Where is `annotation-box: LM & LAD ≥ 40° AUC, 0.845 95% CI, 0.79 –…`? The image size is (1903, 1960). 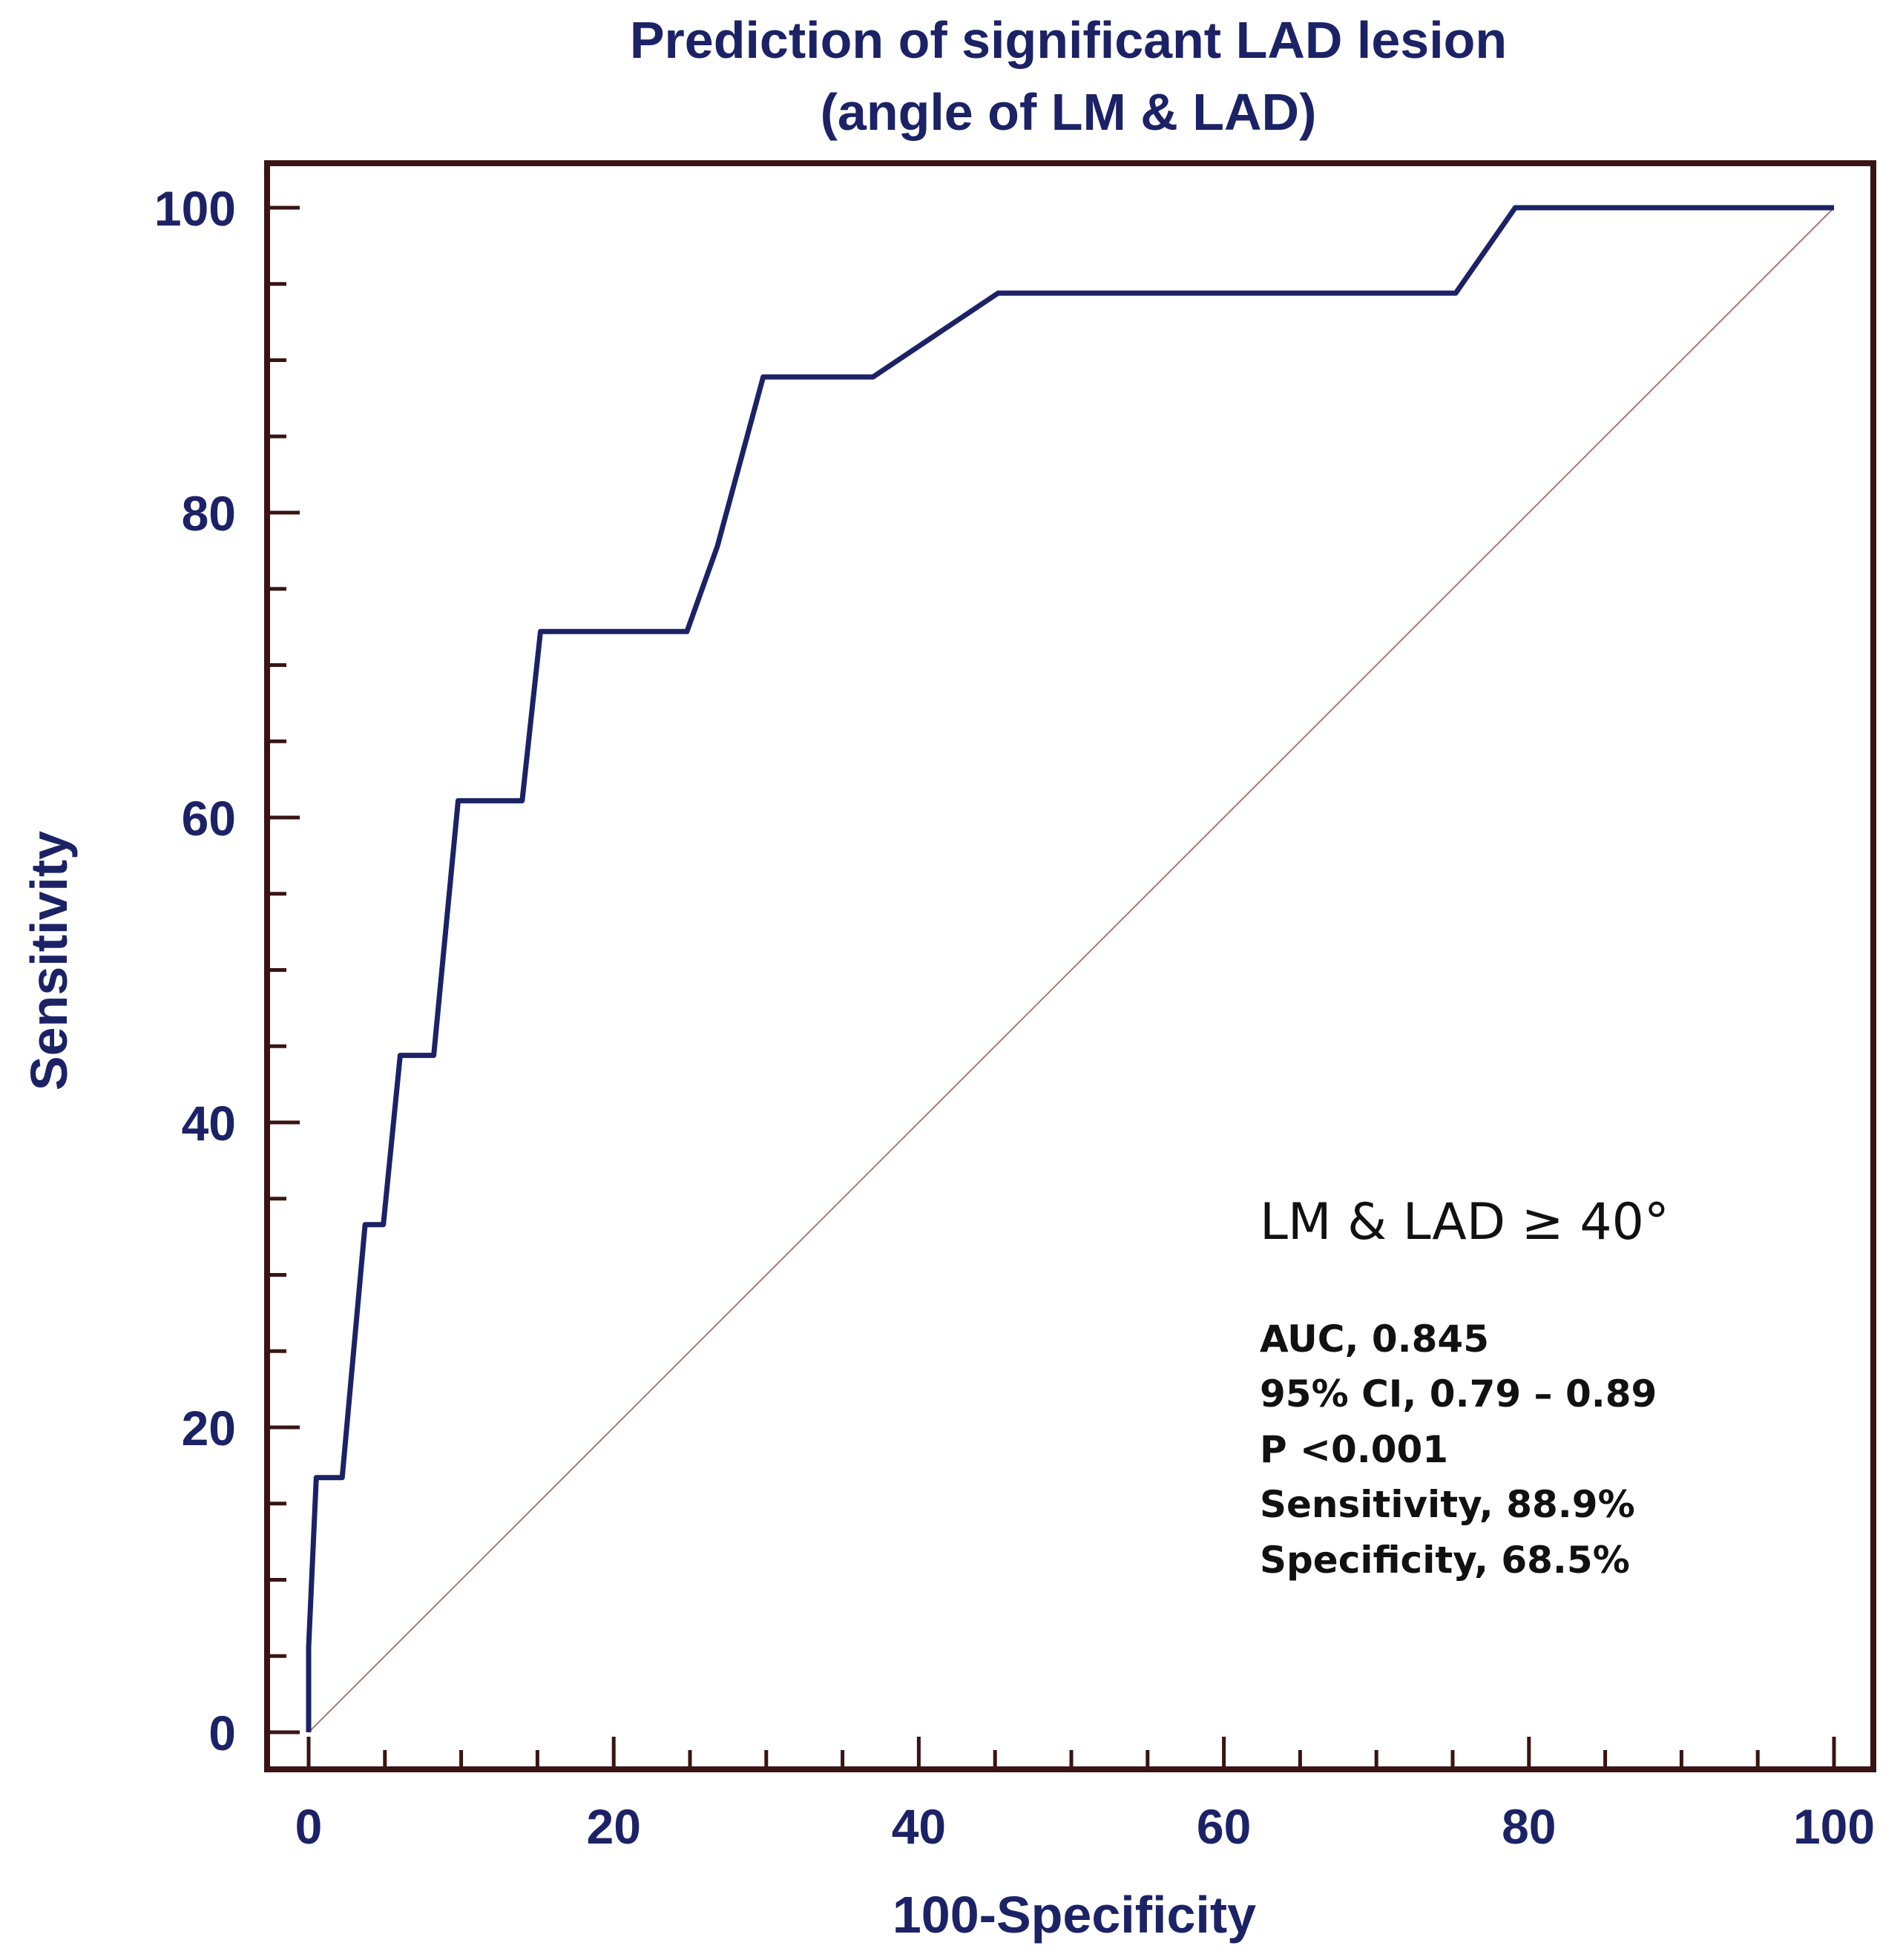
annotation-box: LM & LAD ≥ 40° AUC, 0.845 95% CI, 0.79 –… is located at coordinates (1465, 1387).